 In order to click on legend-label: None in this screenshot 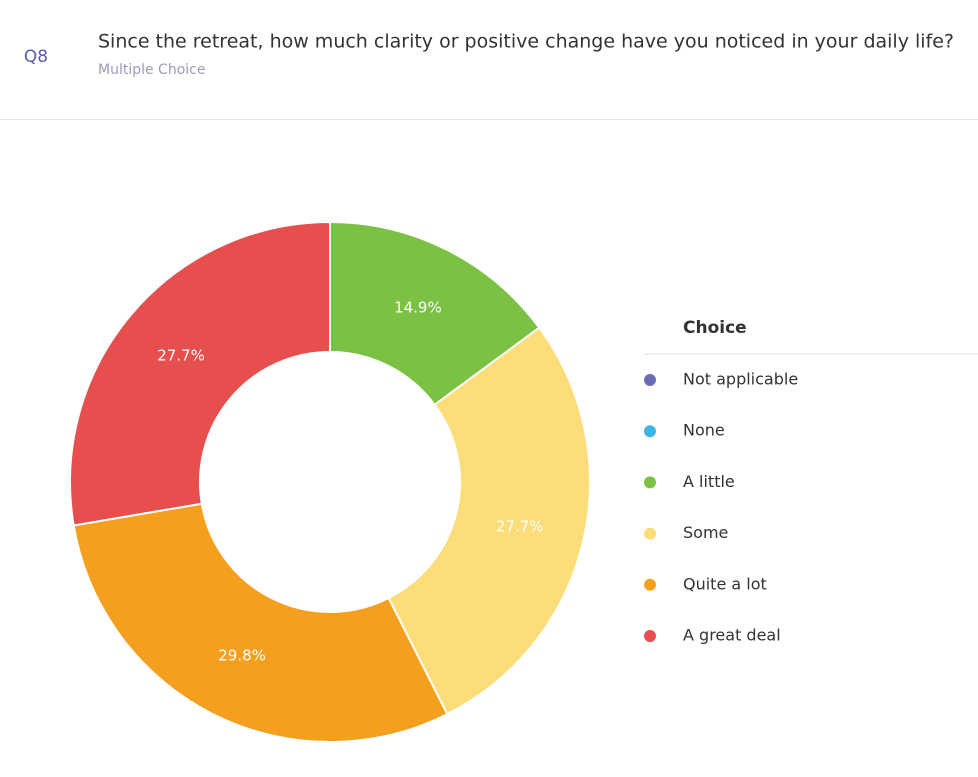, I will do `click(704, 430)`.